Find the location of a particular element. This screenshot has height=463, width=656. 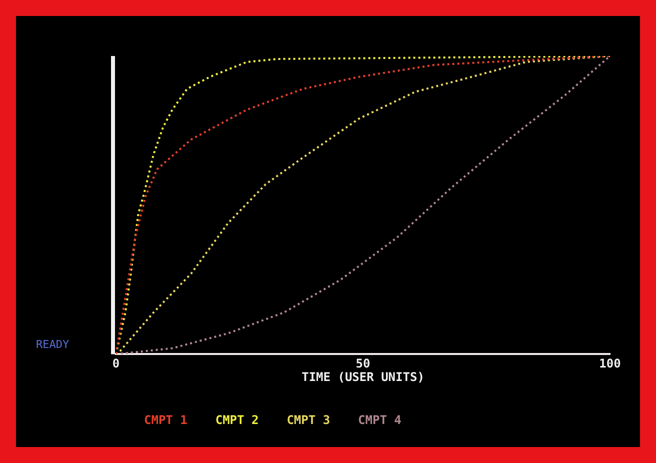

text: READY is located at coordinates (53, 344).